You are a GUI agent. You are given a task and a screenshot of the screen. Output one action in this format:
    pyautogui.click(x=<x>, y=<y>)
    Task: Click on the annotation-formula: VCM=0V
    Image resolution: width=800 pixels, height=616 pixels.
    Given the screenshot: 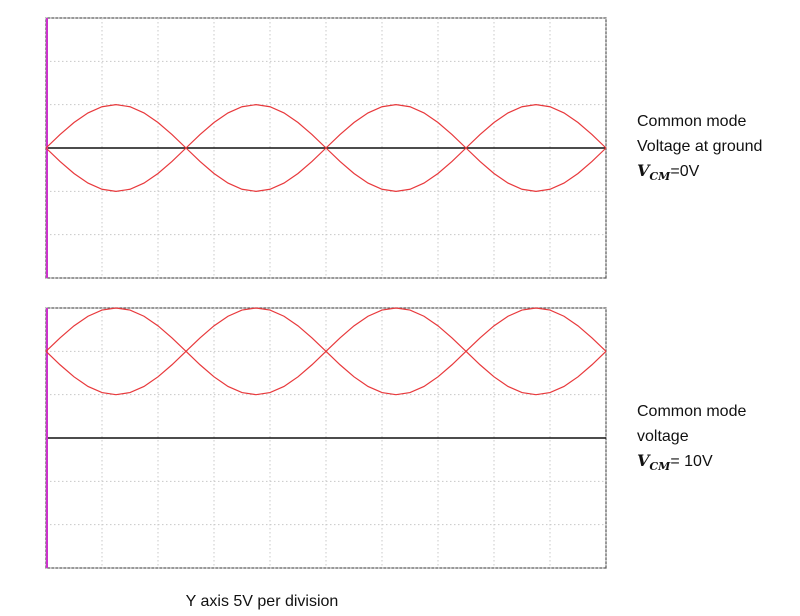 What is the action you would take?
    pyautogui.click(x=668, y=172)
    